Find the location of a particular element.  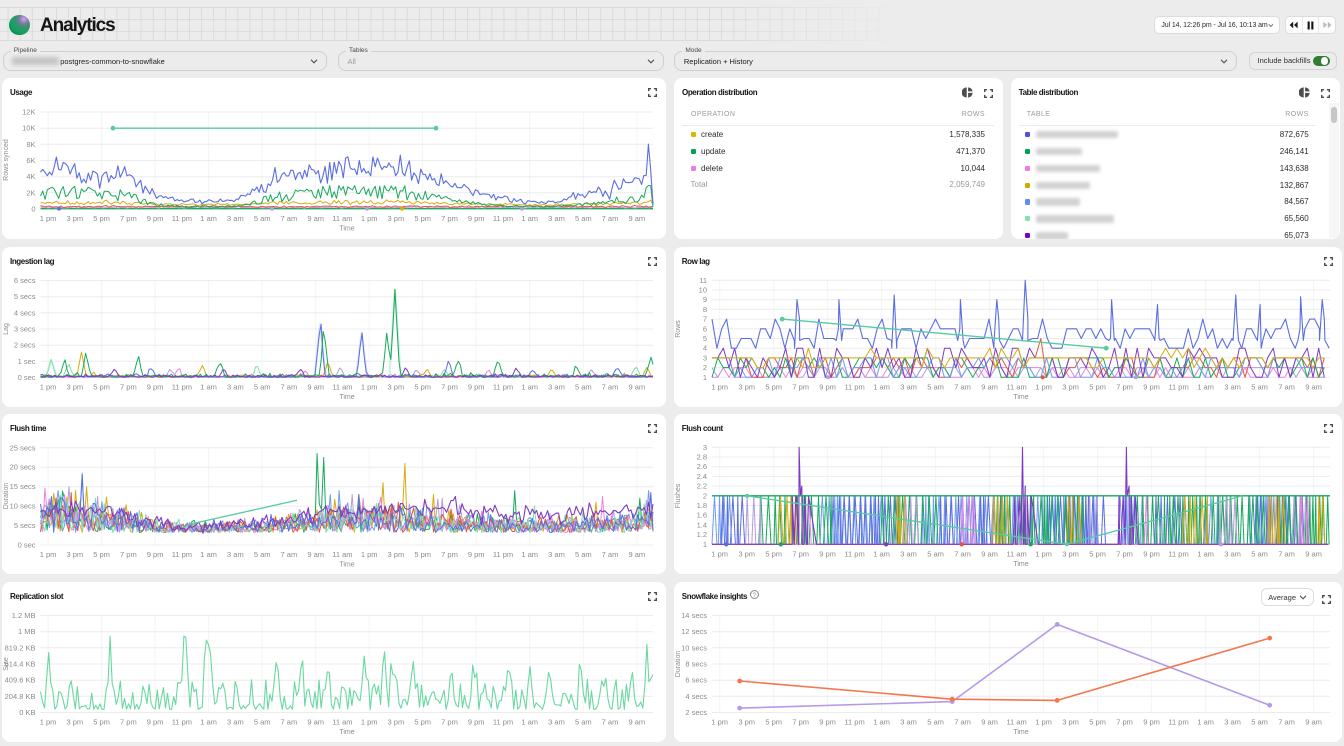

svg-text: 7 is located at coordinates (705, 318).